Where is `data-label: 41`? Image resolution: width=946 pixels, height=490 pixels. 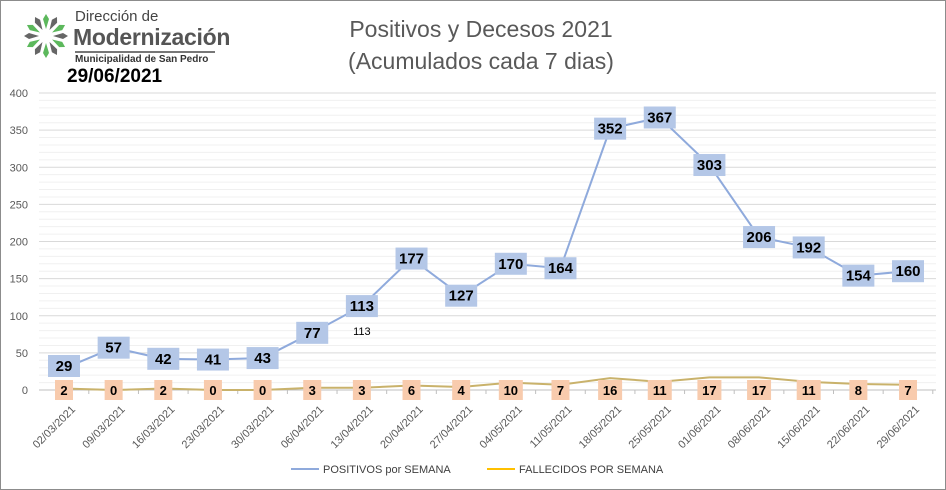 data-label: 41 is located at coordinates (213, 360).